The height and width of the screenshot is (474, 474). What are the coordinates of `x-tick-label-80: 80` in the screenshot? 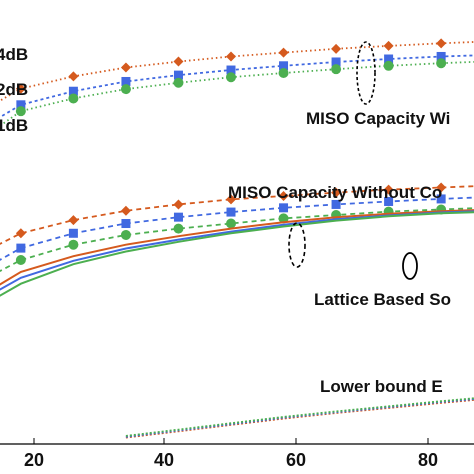 It's located at (428, 460).